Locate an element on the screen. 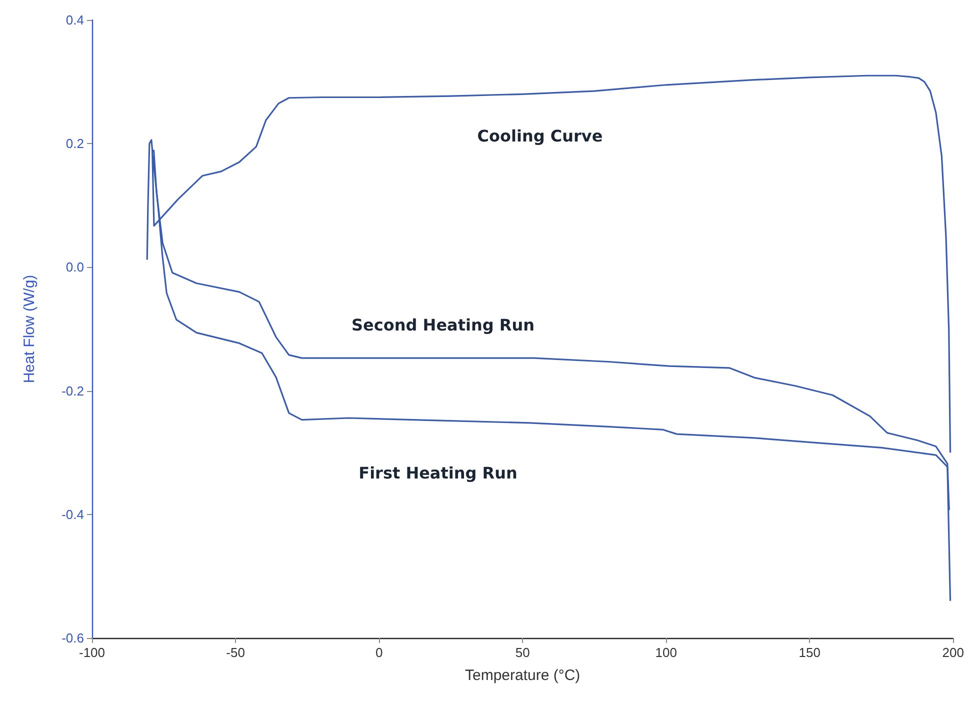  x-tick-label: -100 is located at coordinates (92, 652).